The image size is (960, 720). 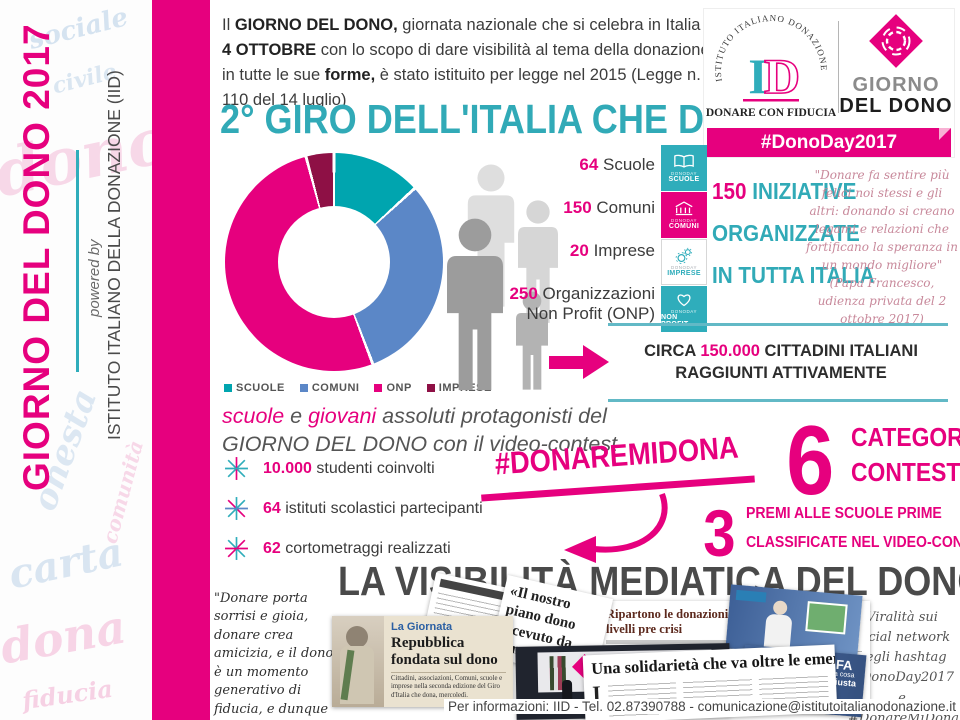 I want to click on donoday-ribbon: #DonoDay2017, so click(x=829, y=142).